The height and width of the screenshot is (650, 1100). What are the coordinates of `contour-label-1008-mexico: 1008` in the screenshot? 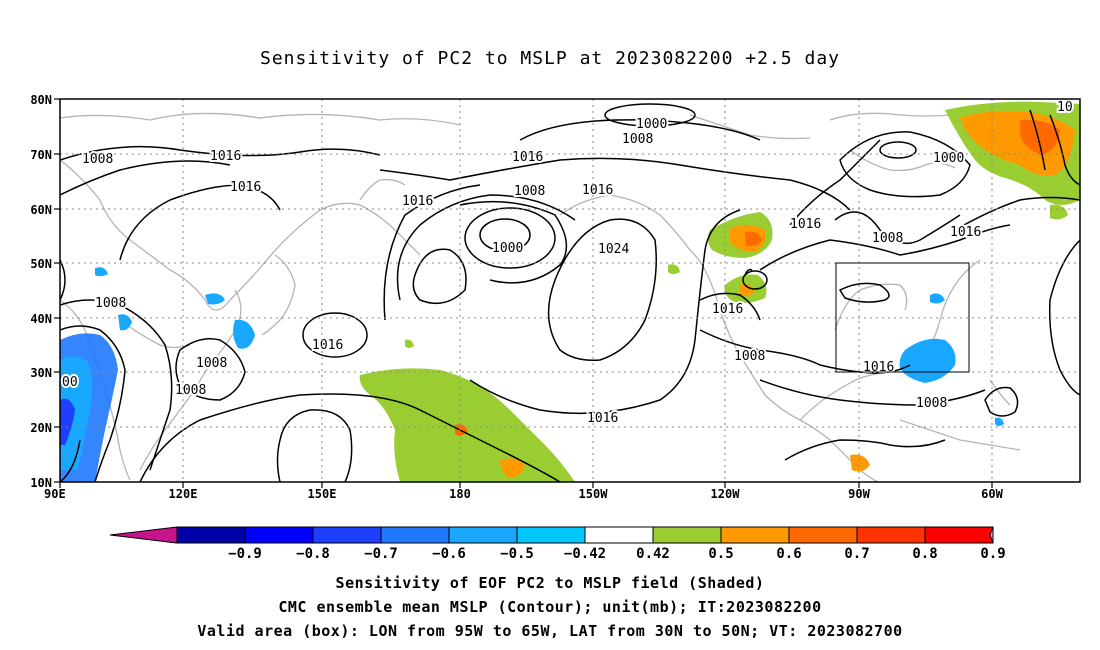 It's located at (749, 356).